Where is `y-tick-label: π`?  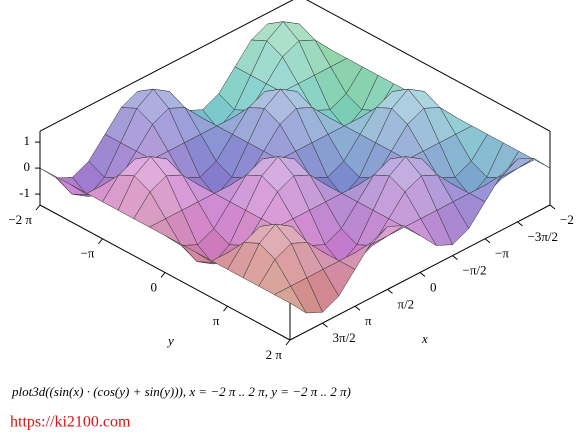 y-tick-label: π is located at coordinates (216, 320).